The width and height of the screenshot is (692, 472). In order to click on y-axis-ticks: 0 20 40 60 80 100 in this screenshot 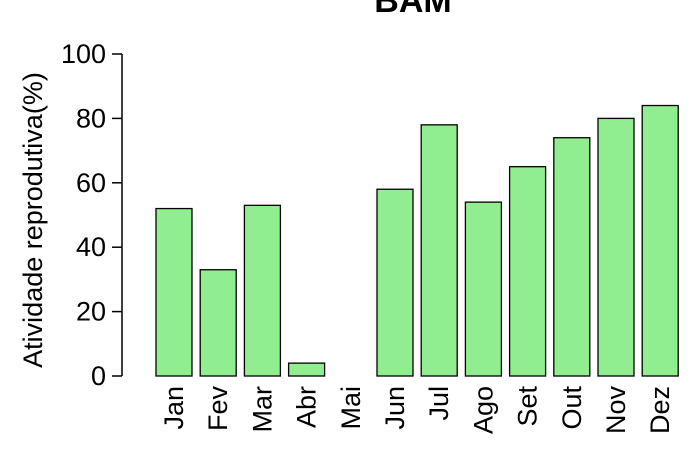, I will do `click(91, 215)`.